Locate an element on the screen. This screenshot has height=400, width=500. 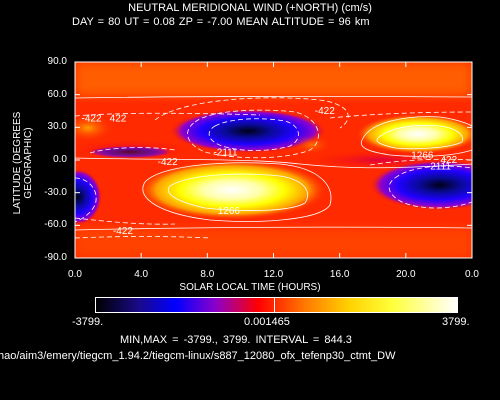
colorbar-max-label: 3799. is located at coordinates (456, 322).